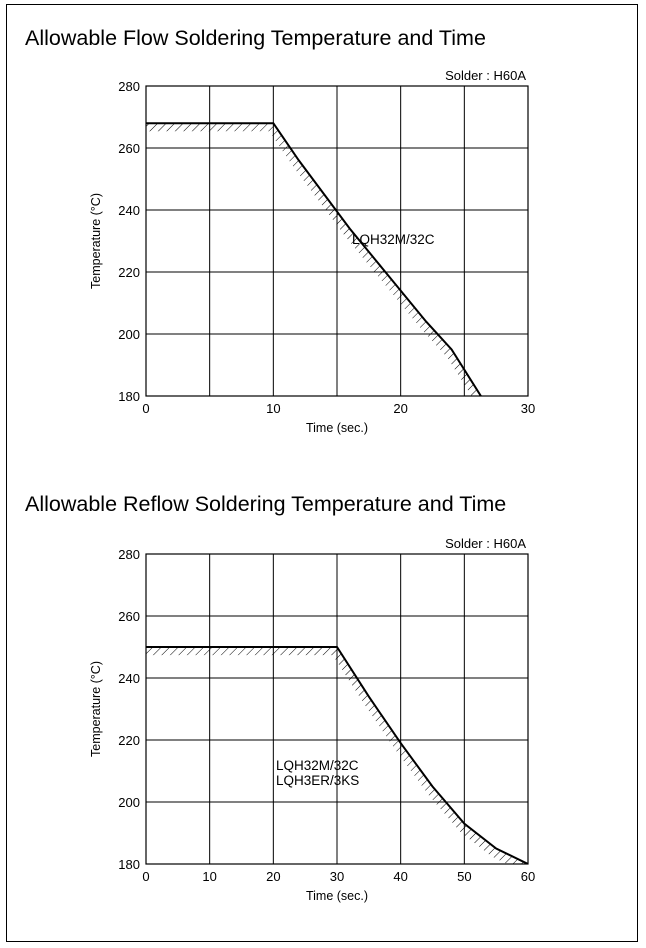 Image resolution: width=646 pixels, height=948 pixels. I want to click on series-label: LQH32M/32C, so click(393, 239).